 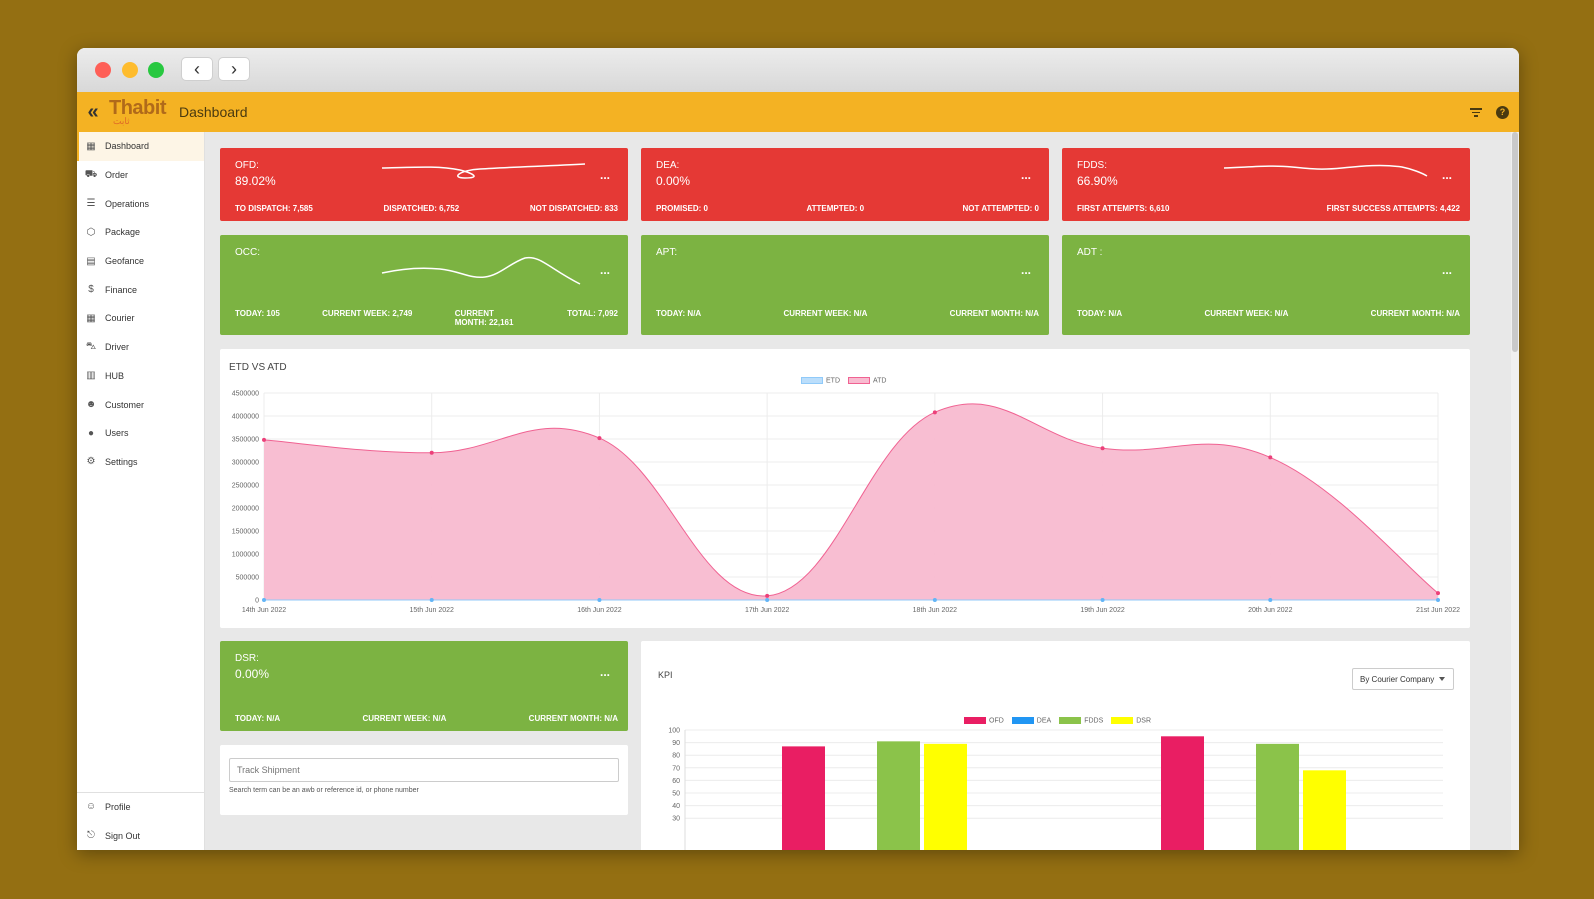 I want to click on sidebar-item-label: Users, so click(x=117, y=433).